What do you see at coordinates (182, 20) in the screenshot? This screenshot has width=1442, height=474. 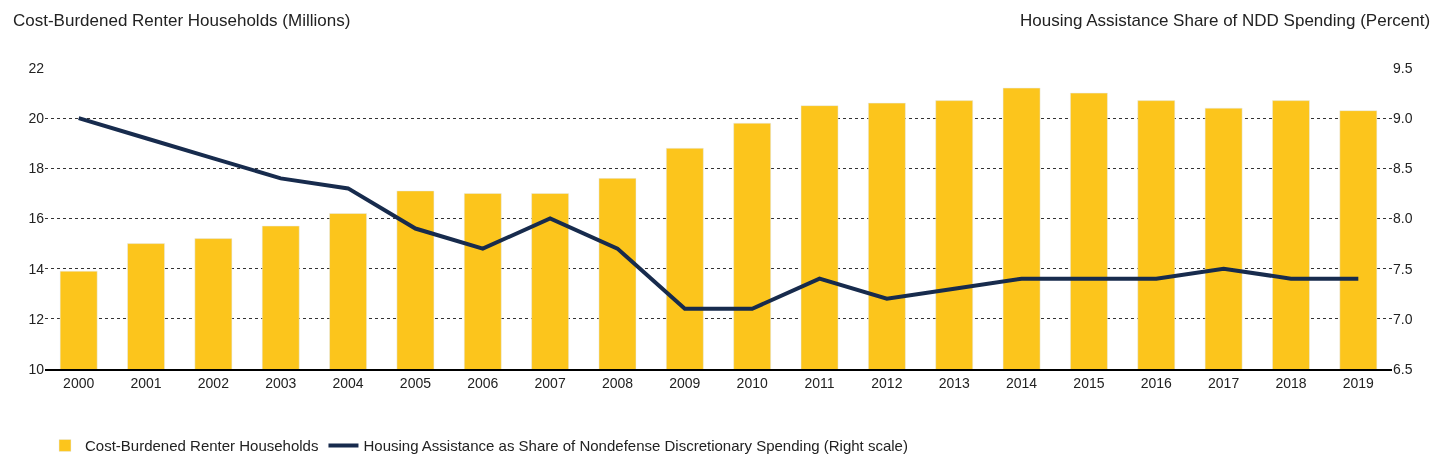 I see `y-axis-title: Cost-Burdened Renter Households (Millions)` at bounding box center [182, 20].